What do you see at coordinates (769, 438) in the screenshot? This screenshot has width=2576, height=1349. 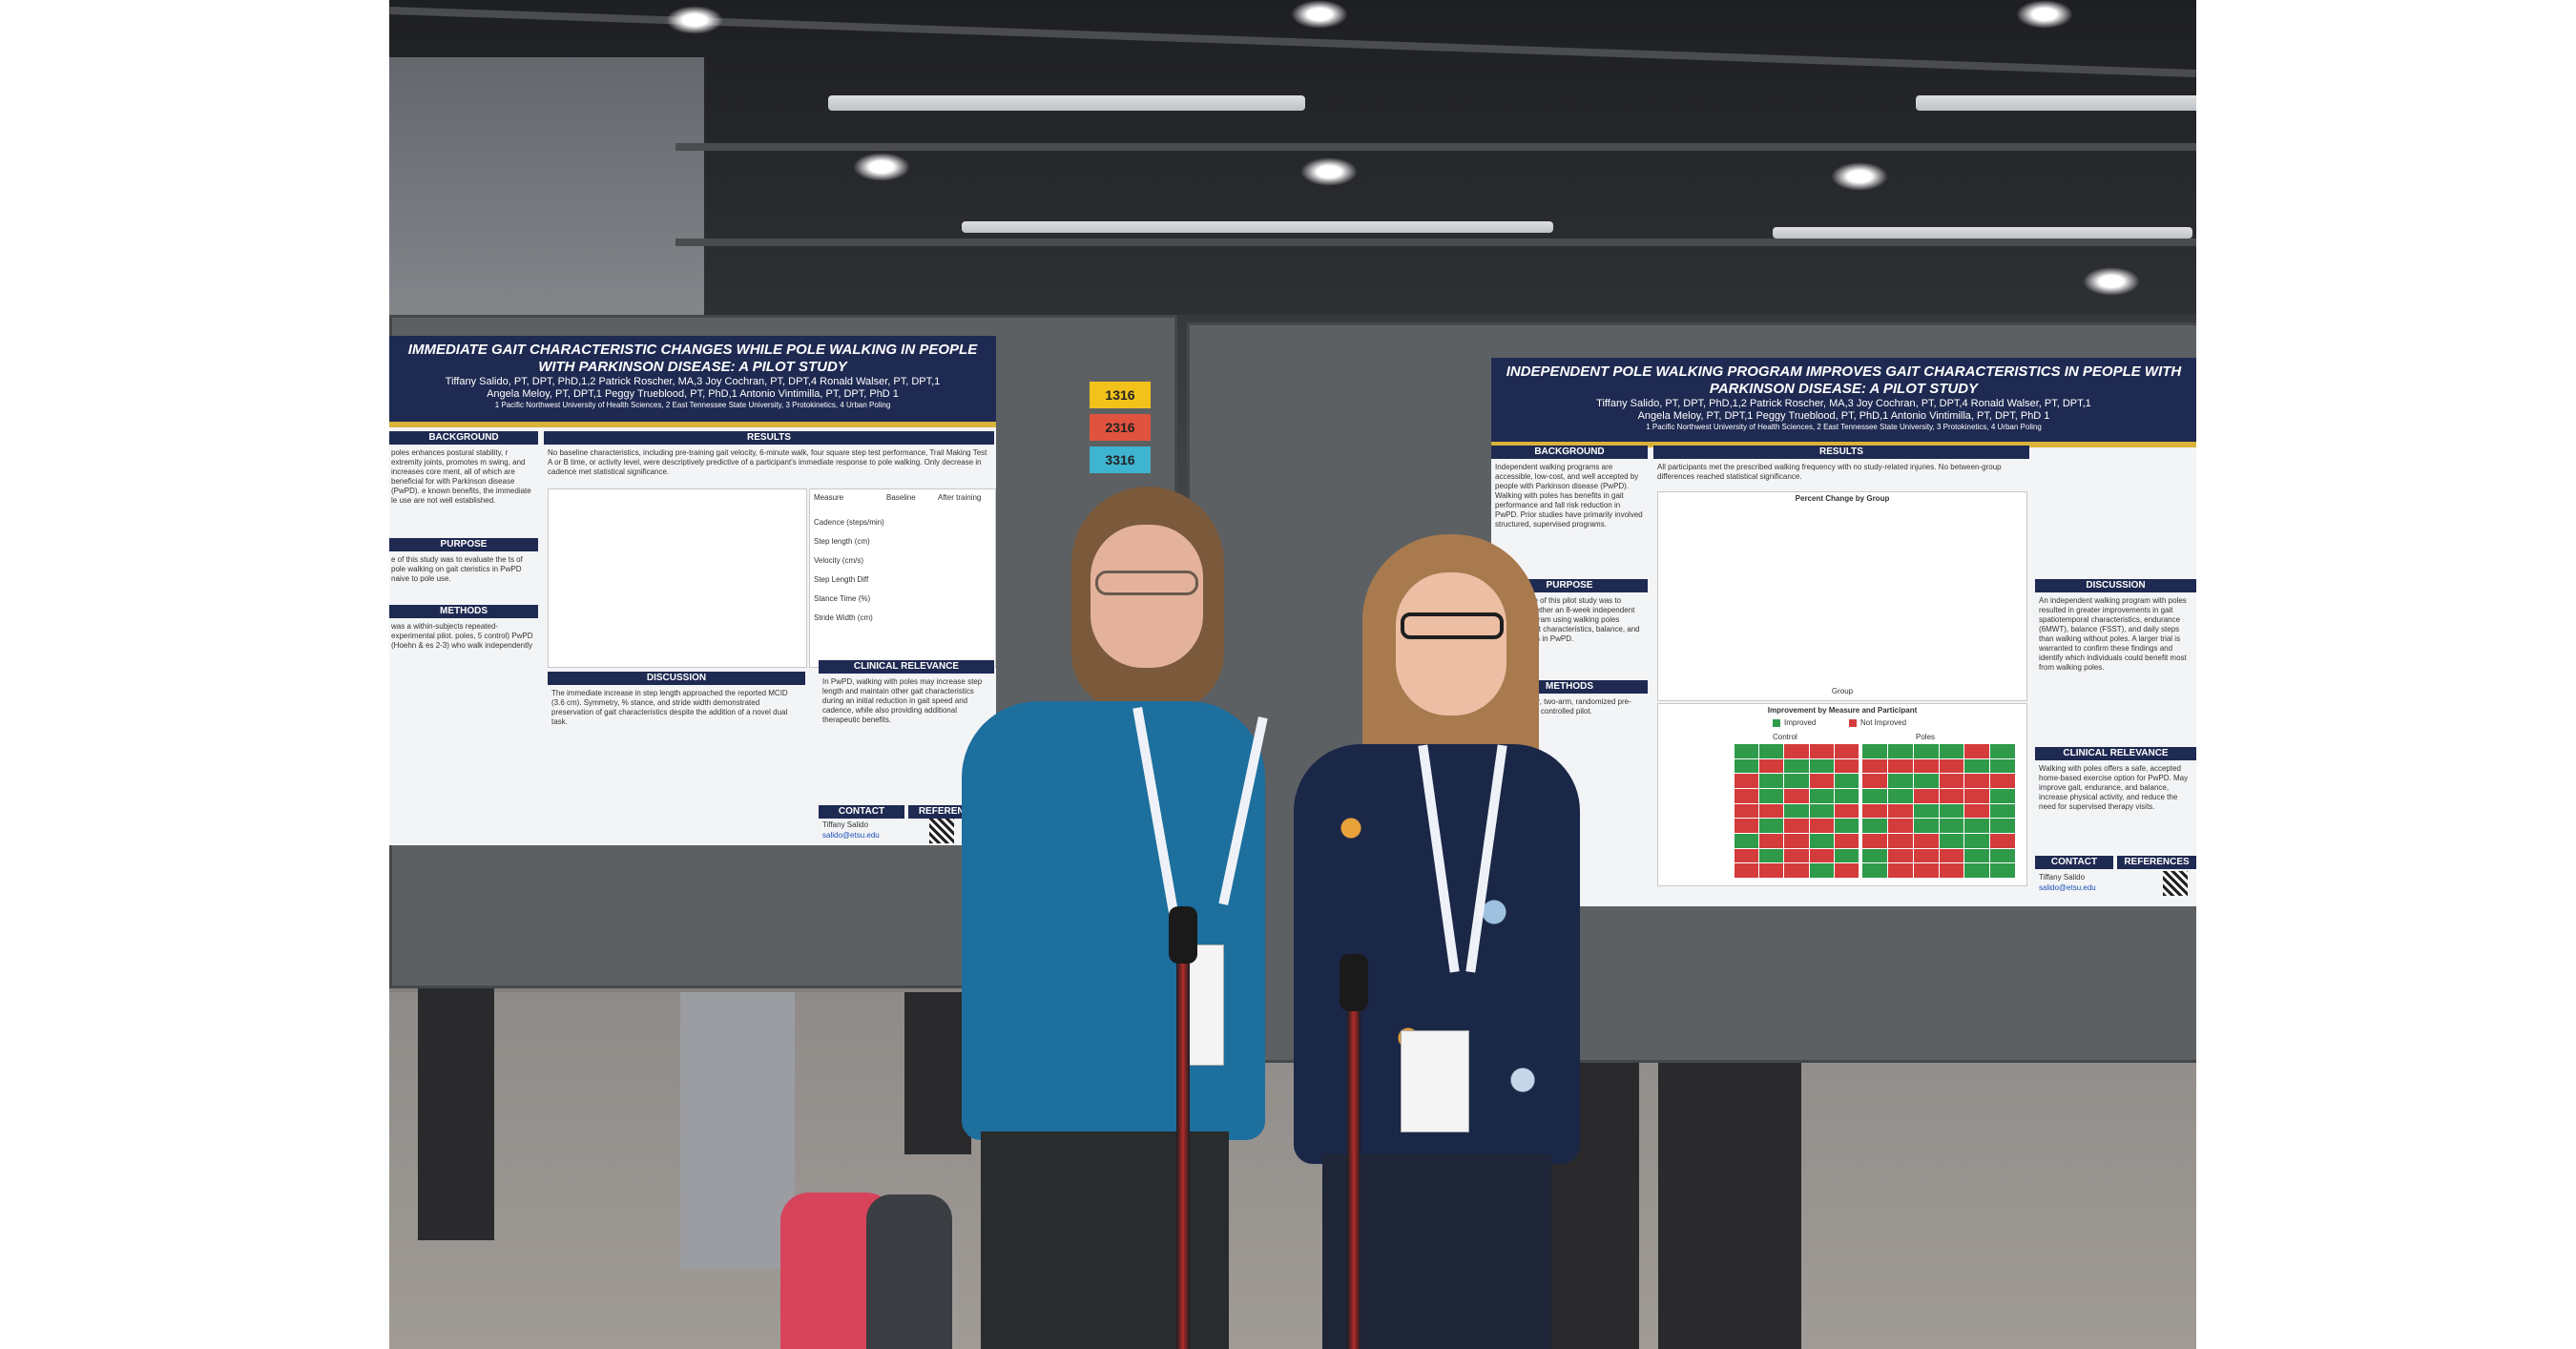 I see `section-heading: RESULTS` at bounding box center [769, 438].